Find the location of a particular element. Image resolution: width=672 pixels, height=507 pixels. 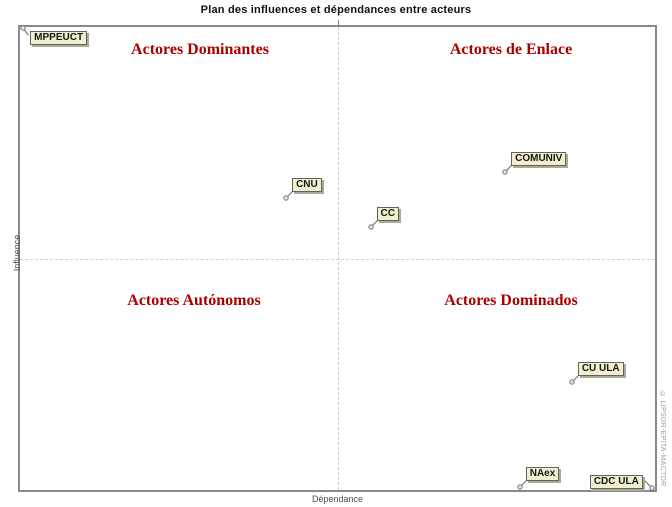

quadrant-label-dominados: Actores Dominados is located at coordinates (511, 300).